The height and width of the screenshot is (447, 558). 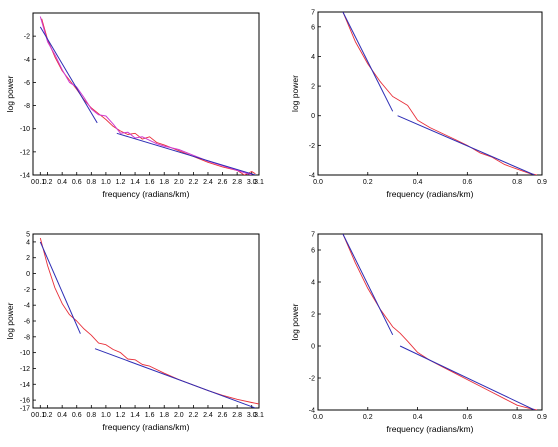 What do you see at coordinates (25, 401) in the screenshot?
I see `y-tick-label: -16` at bounding box center [25, 401].